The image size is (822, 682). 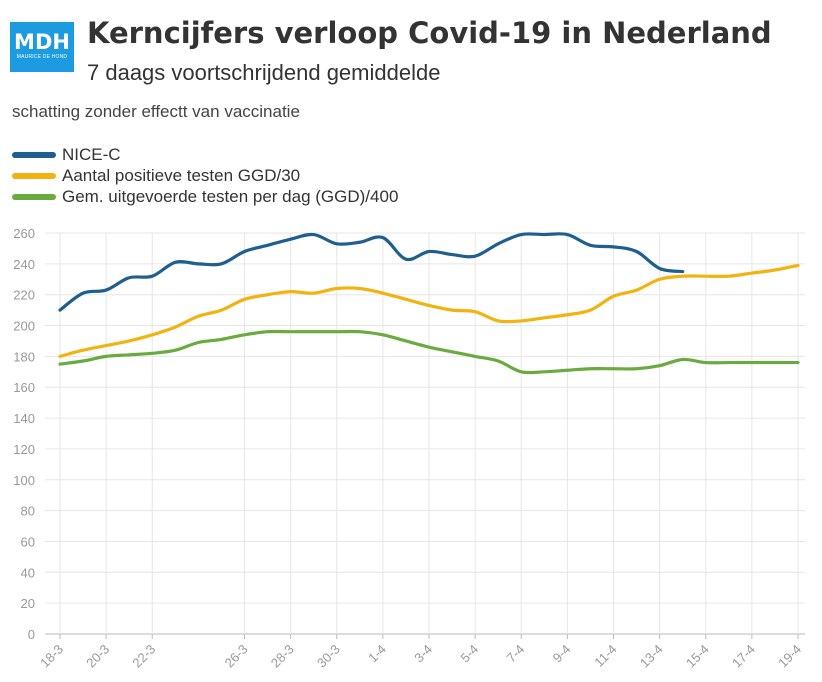 I want to click on logo: MDH MAURICE DE HOND, so click(x=42, y=47).